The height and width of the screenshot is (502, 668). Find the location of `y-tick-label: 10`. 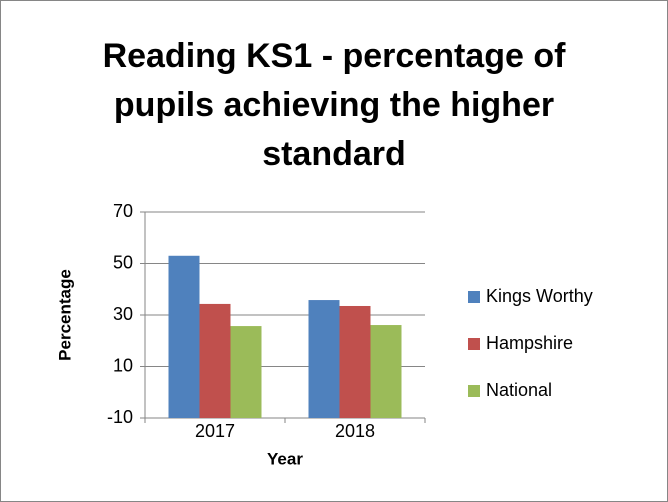

y-tick-label: 10 is located at coordinates (123, 365).